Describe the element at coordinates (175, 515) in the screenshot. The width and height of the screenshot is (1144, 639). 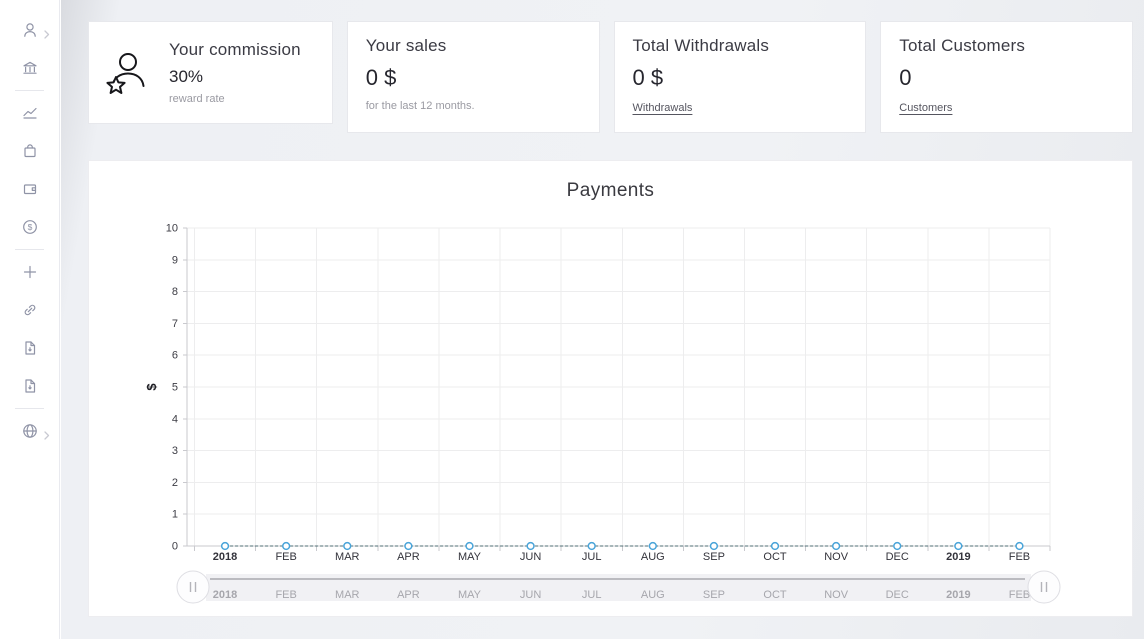
I see `y-tick-label: 1` at that location.